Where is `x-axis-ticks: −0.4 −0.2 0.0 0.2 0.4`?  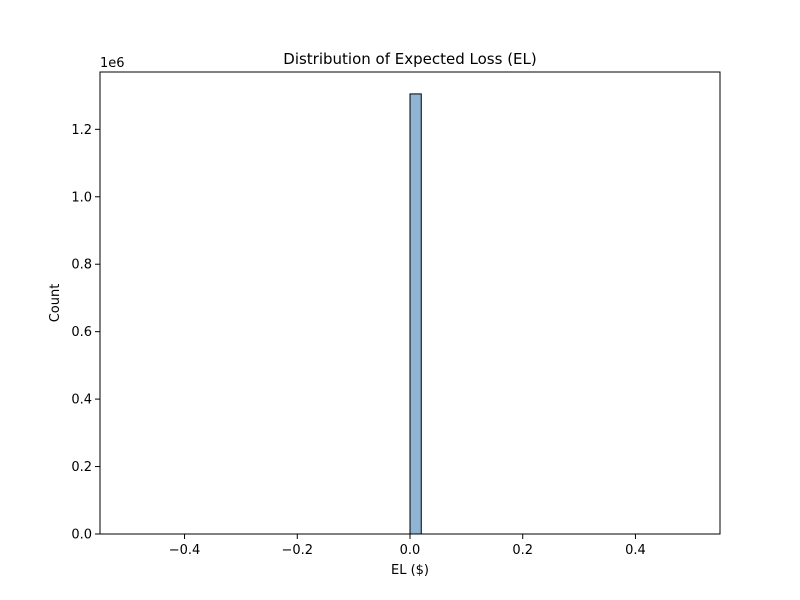 x-axis-ticks: −0.4 −0.2 0.0 0.2 0.4 is located at coordinates (407, 546).